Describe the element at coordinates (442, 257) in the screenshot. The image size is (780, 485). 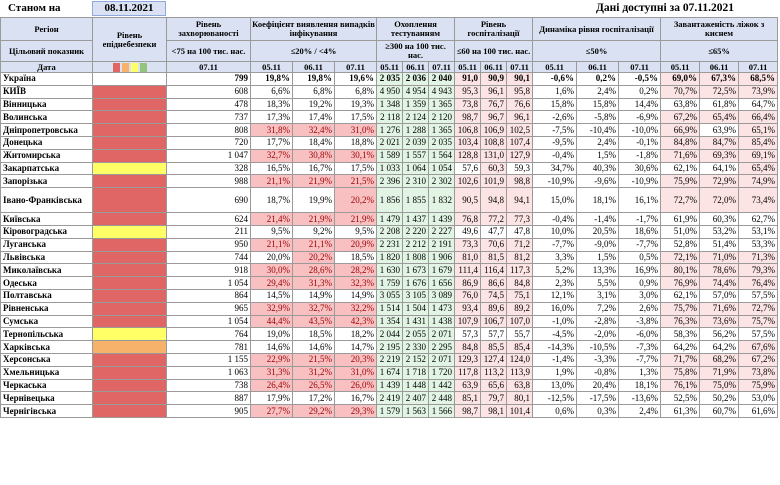
I see `testing-cell: 1 906` at that location.